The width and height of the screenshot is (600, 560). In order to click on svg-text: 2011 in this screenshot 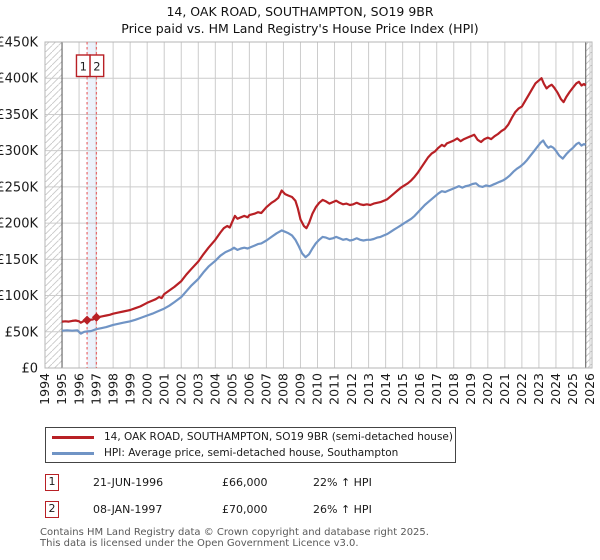, I will do `click(334, 389)`.